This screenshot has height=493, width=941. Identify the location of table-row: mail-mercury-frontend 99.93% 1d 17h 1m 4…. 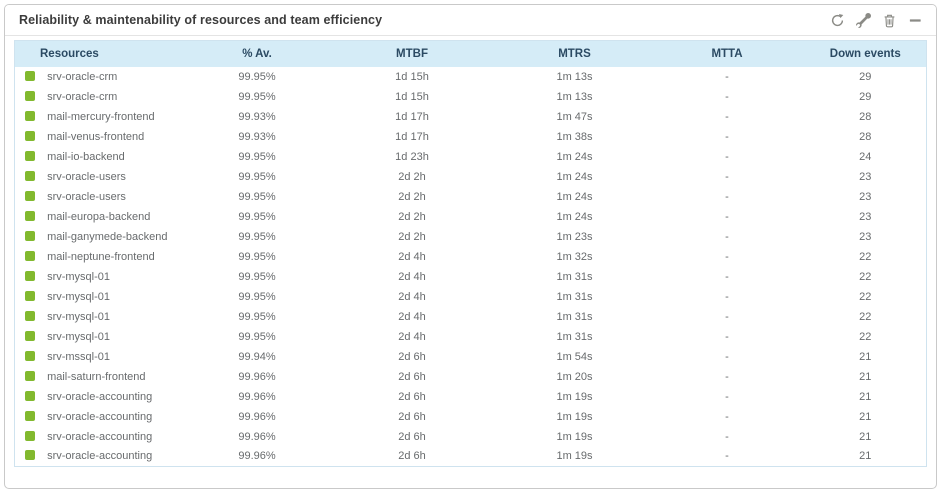
(470, 116).